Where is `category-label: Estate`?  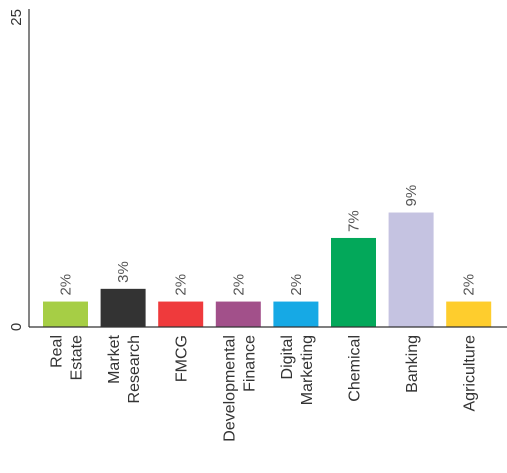
category-label: Estate is located at coordinates (77, 357).